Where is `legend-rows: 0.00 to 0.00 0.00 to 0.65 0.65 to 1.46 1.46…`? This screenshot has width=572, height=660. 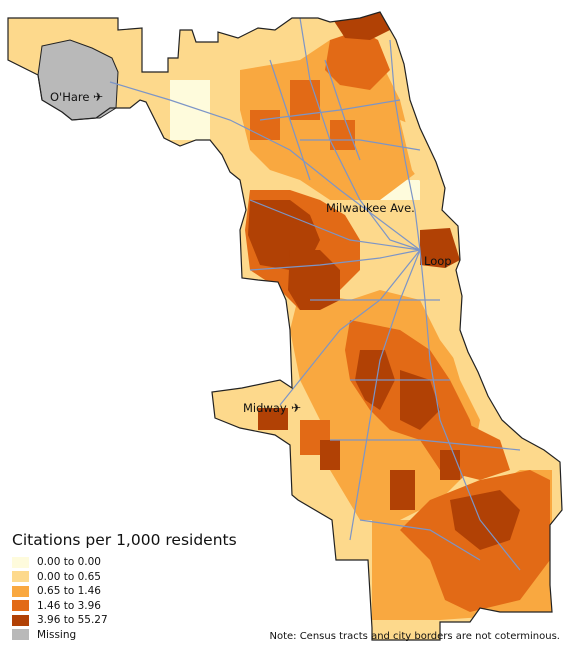
legend-rows: 0.00 to 0.00 0.00 to 0.65 0.65 to 1.46 1.46… is located at coordinates (132, 598).